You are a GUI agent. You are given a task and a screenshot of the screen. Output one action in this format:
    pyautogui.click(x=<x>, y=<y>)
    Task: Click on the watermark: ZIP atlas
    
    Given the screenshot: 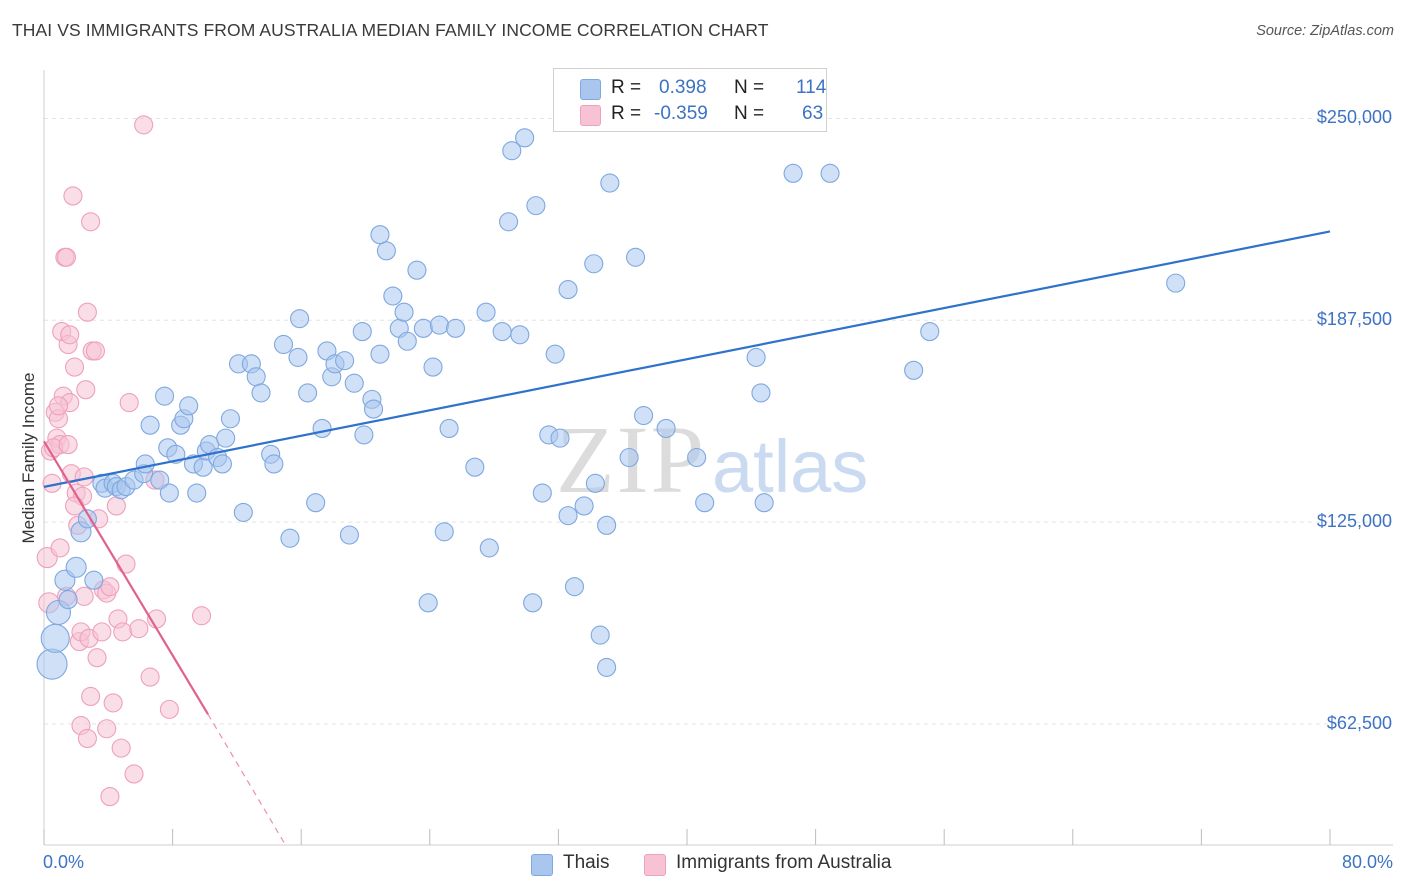 What is the action you would take?
    pyautogui.click(x=712, y=459)
    